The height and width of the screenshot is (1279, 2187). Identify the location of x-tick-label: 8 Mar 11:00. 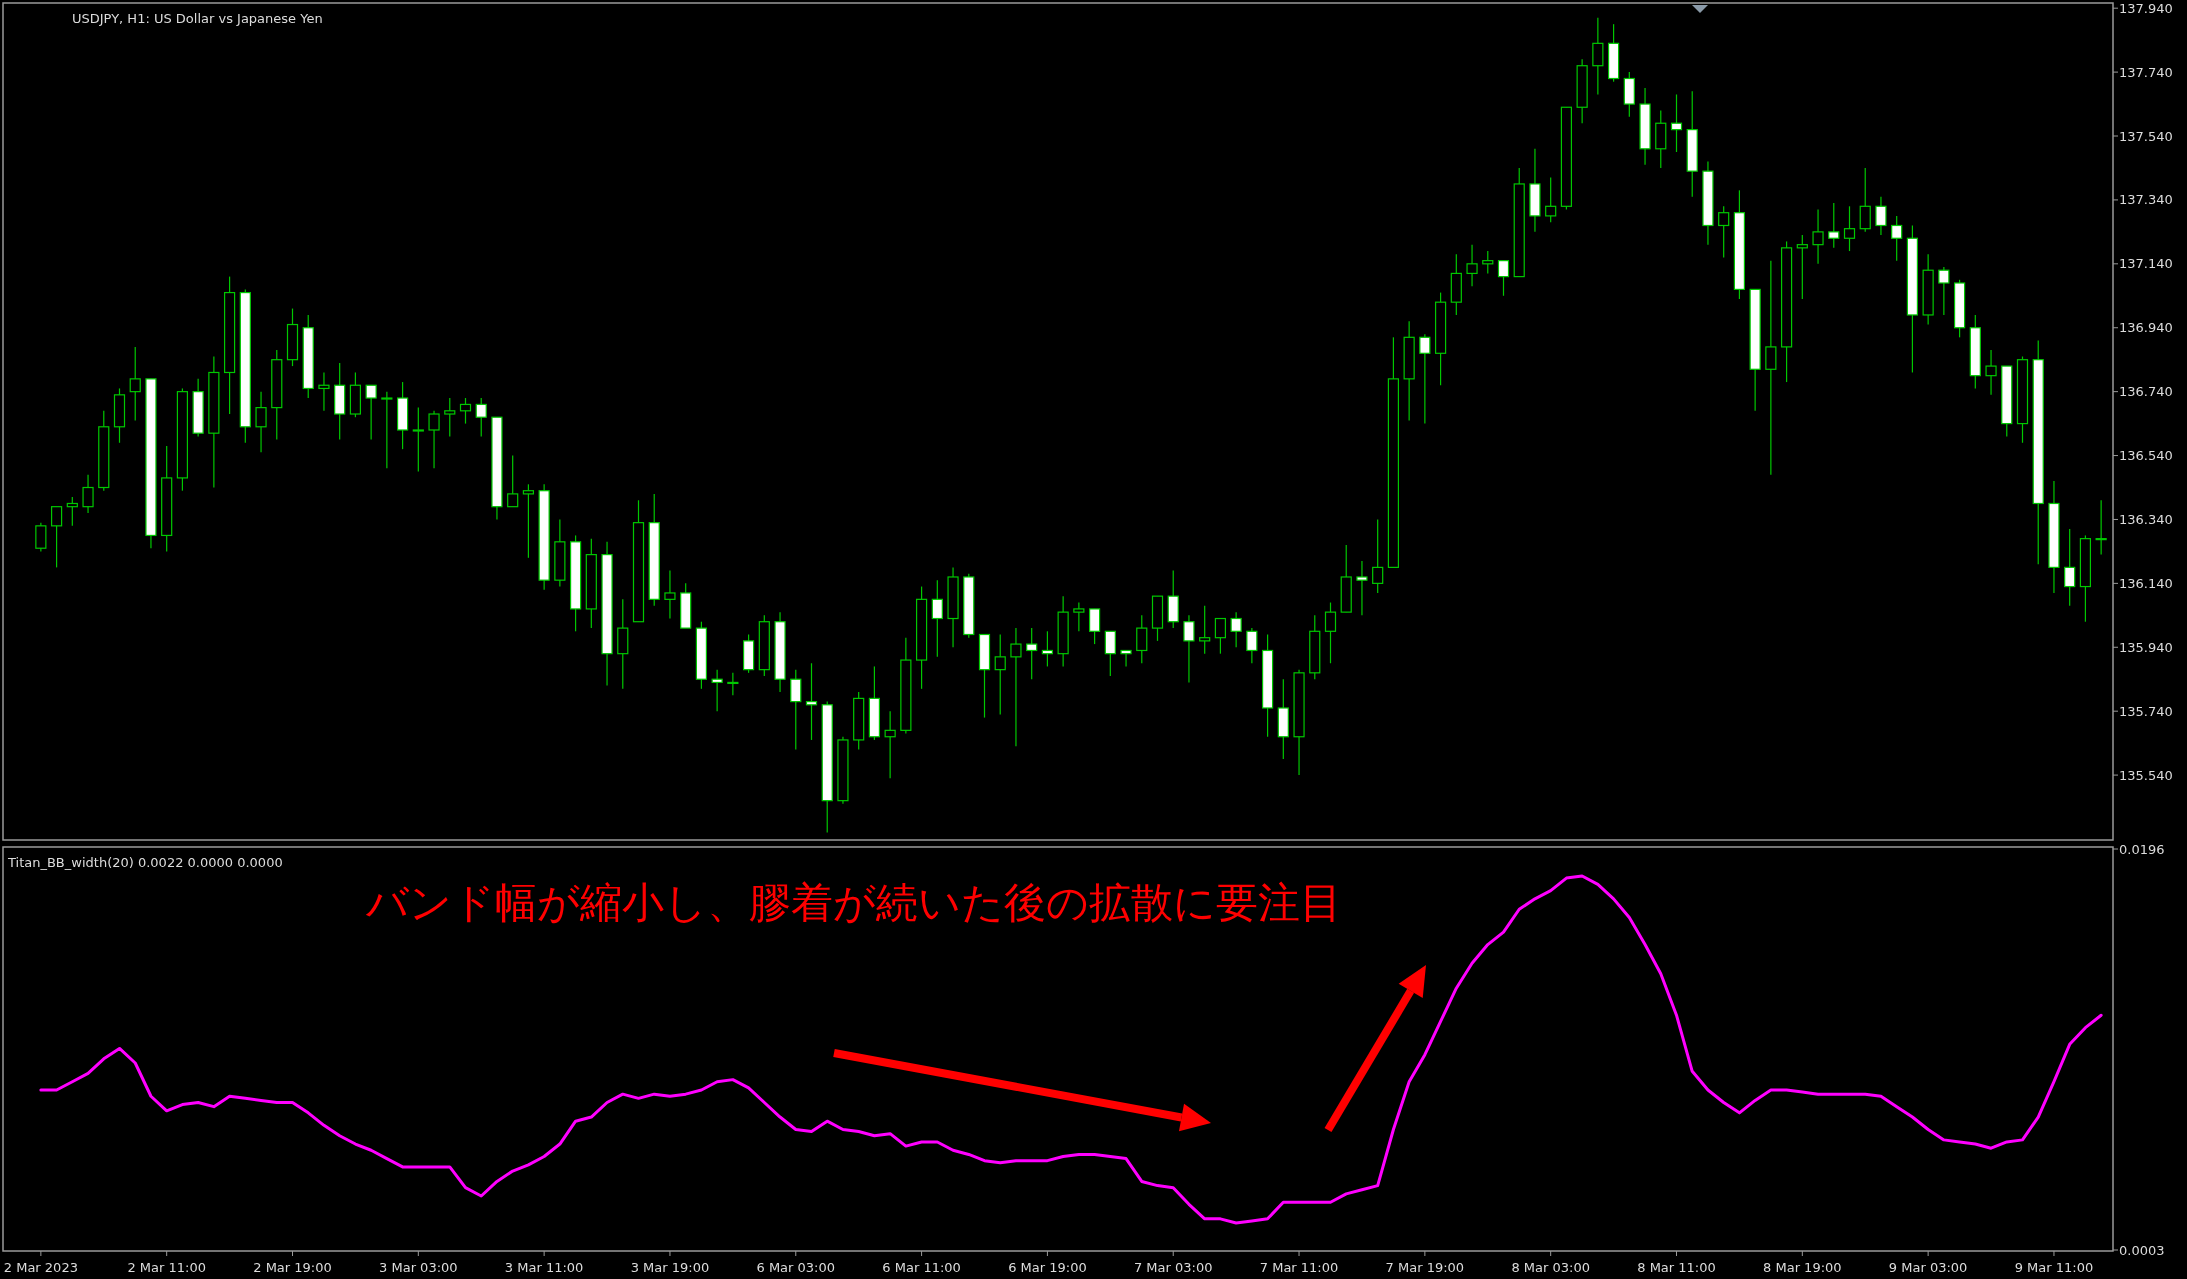
(1676, 1267).